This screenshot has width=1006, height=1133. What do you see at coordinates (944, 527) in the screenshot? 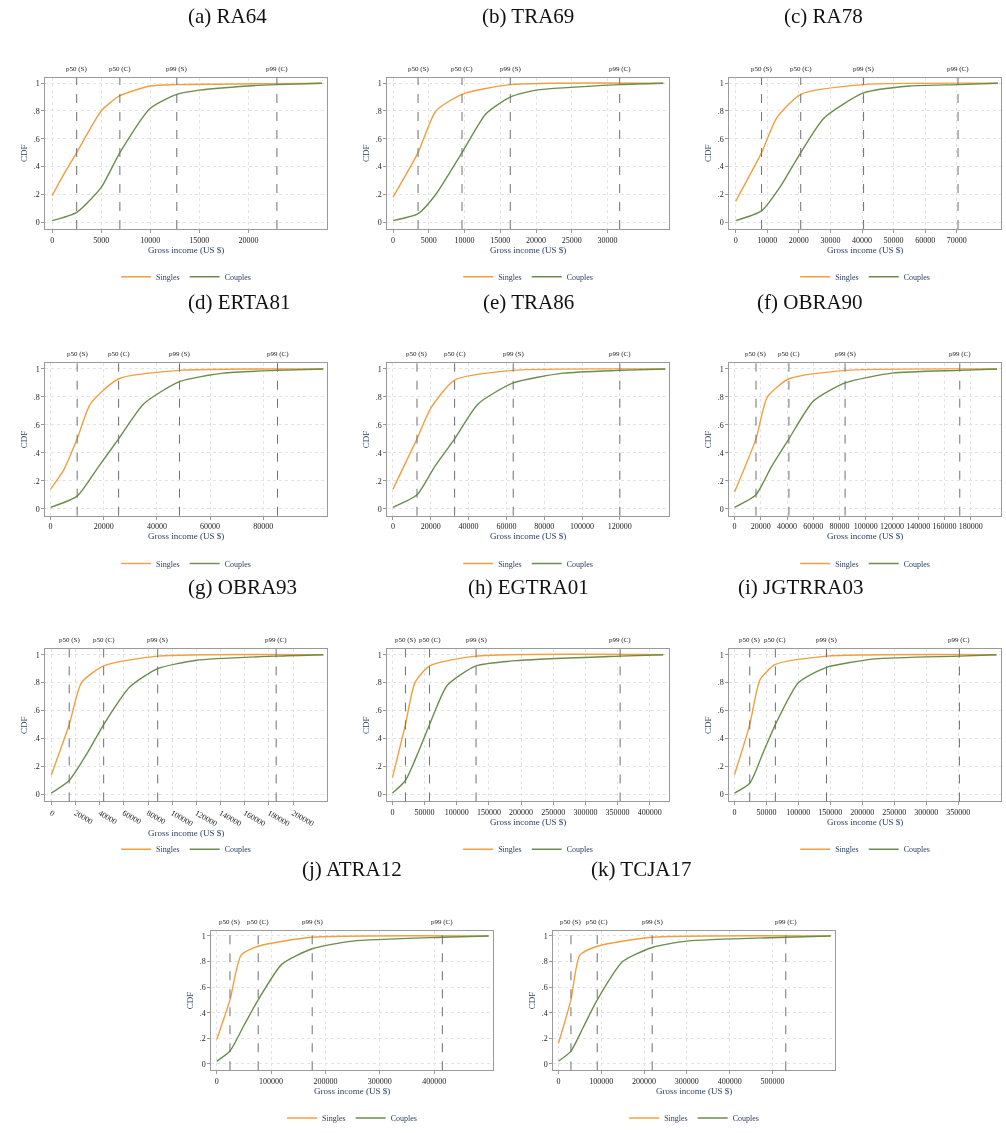
I see `x-tick-label: 160000` at bounding box center [944, 527].